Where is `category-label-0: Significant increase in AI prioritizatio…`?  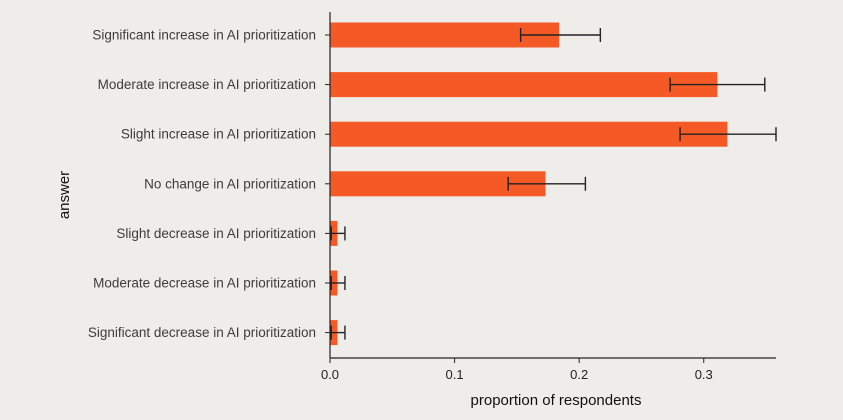 category-label-0: Significant increase in AI prioritizatio… is located at coordinates (204, 35).